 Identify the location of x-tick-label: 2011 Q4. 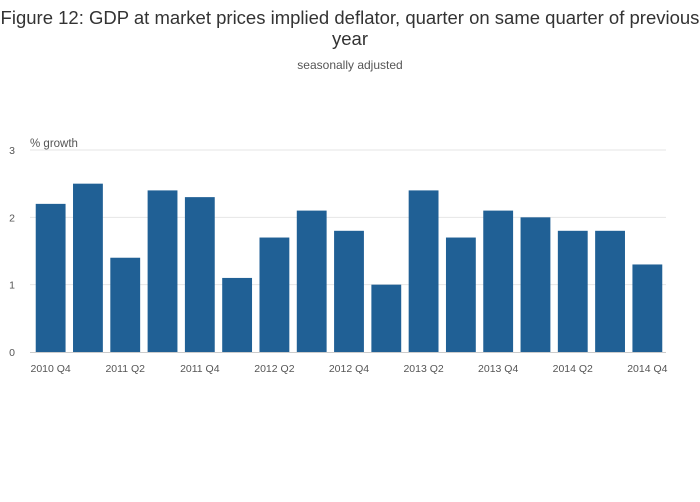
(200, 369).